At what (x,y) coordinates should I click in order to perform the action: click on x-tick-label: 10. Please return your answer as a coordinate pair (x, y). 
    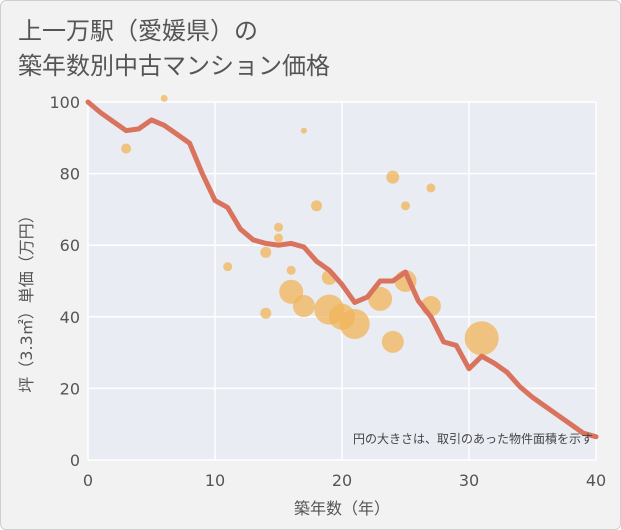
    Looking at the image, I should click on (215, 480).